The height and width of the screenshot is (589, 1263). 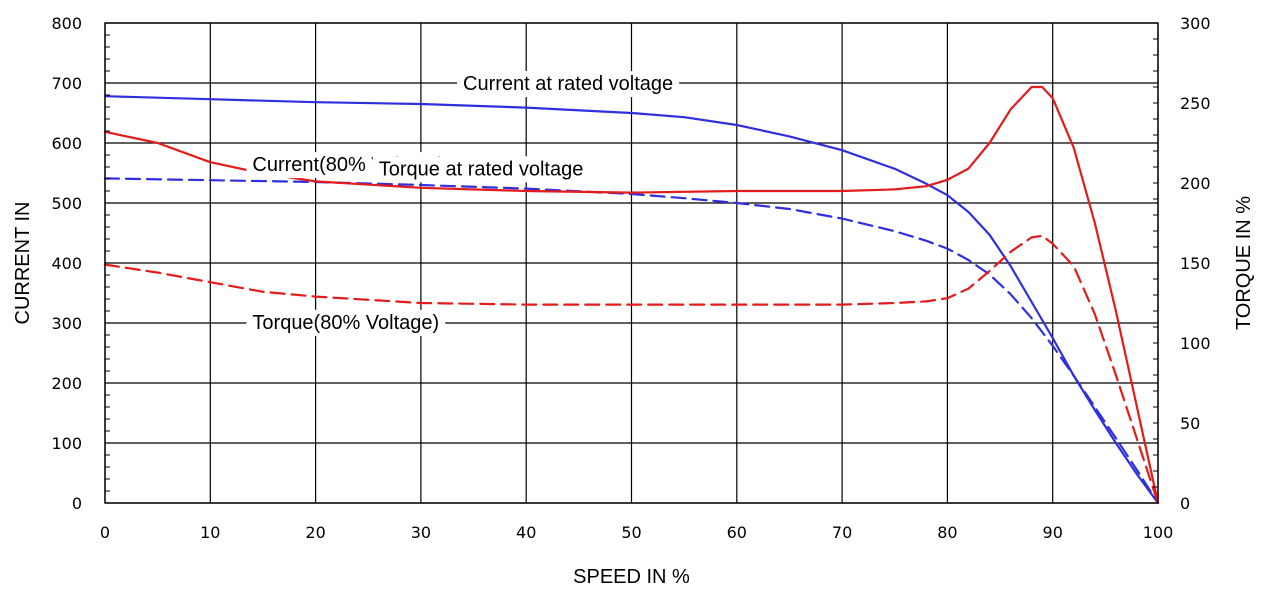 I want to click on y-left-tick-label: 600, so click(x=66, y=143).